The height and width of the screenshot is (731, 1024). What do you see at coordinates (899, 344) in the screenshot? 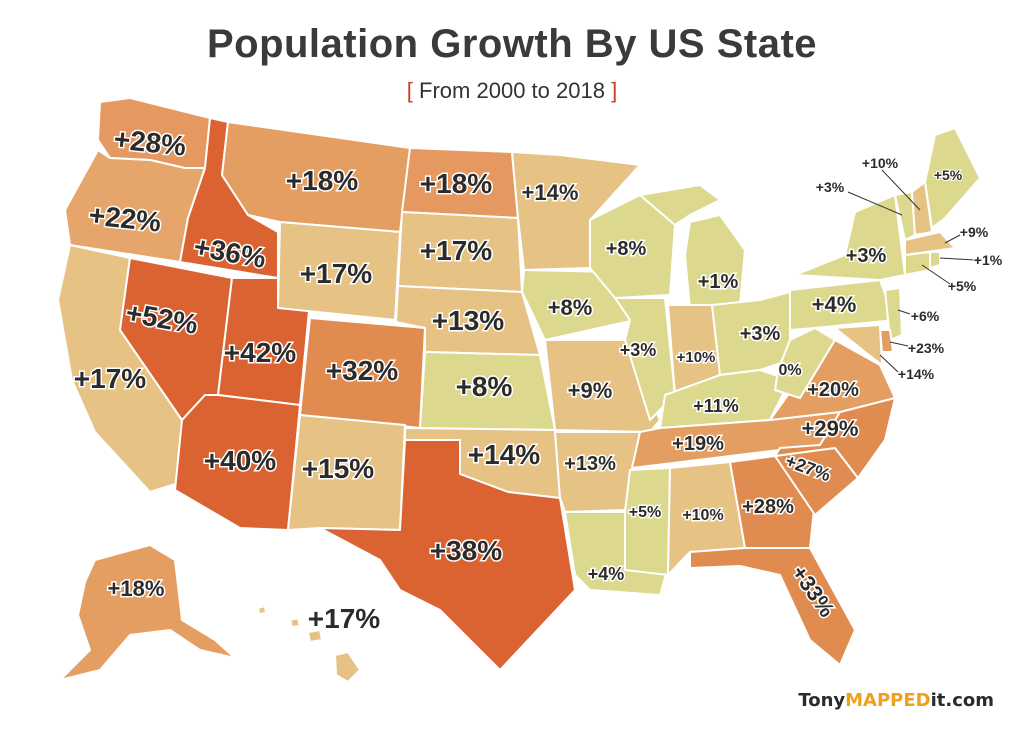
I see `leader-line-delaware` at bounding box center [899, 344].